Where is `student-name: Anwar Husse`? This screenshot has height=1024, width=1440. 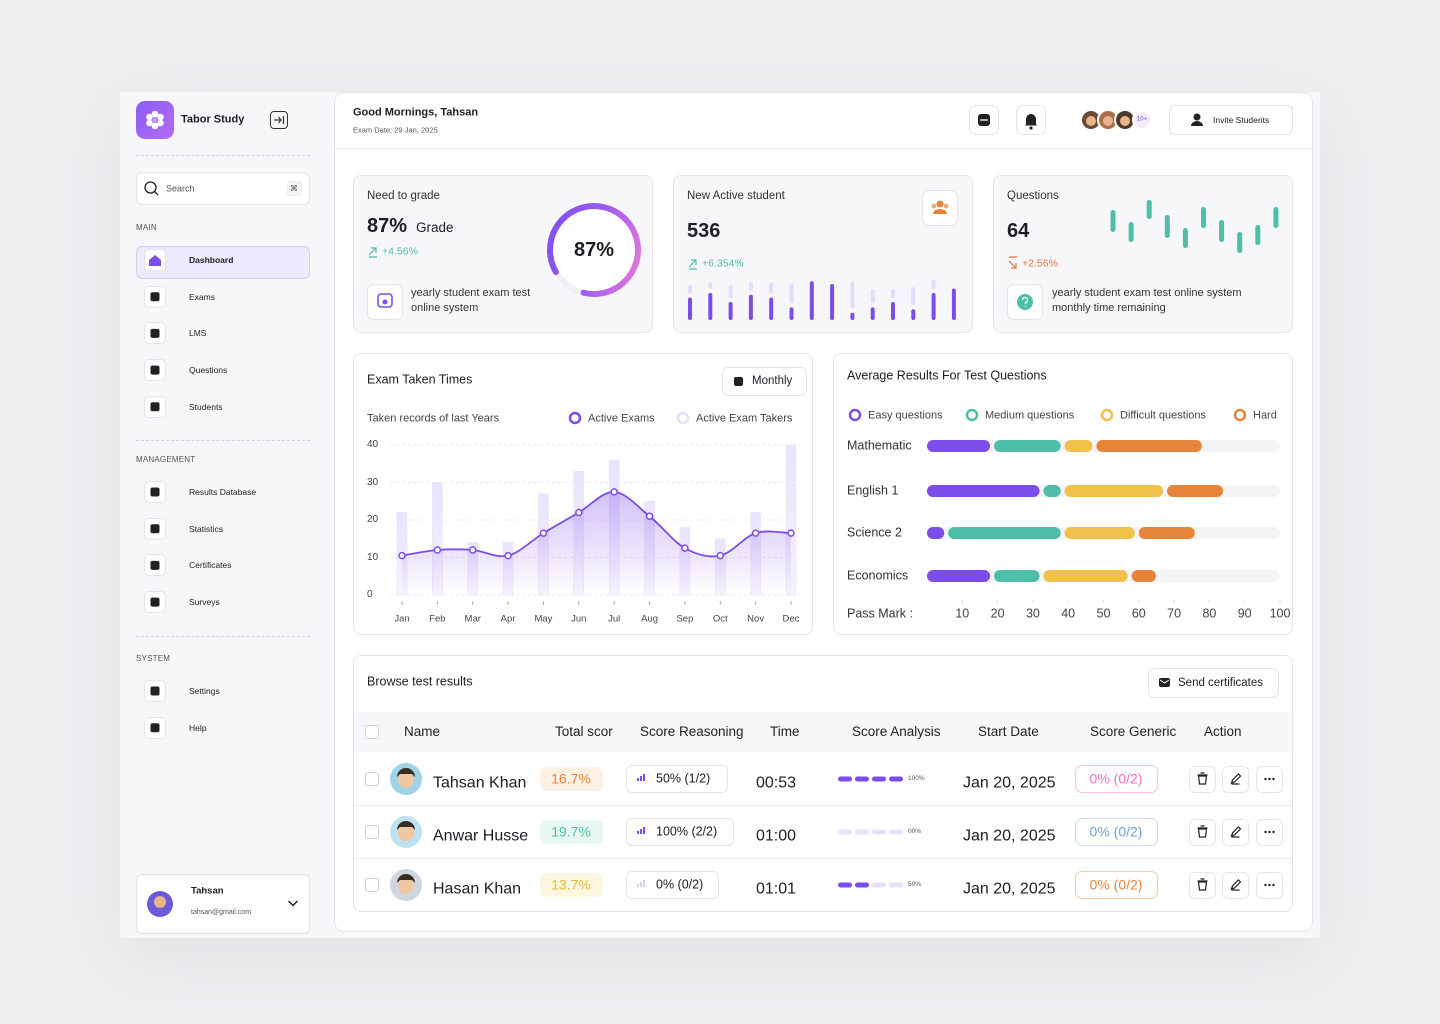
student-name: Anwar Husse is located at coordinates (481, 836).